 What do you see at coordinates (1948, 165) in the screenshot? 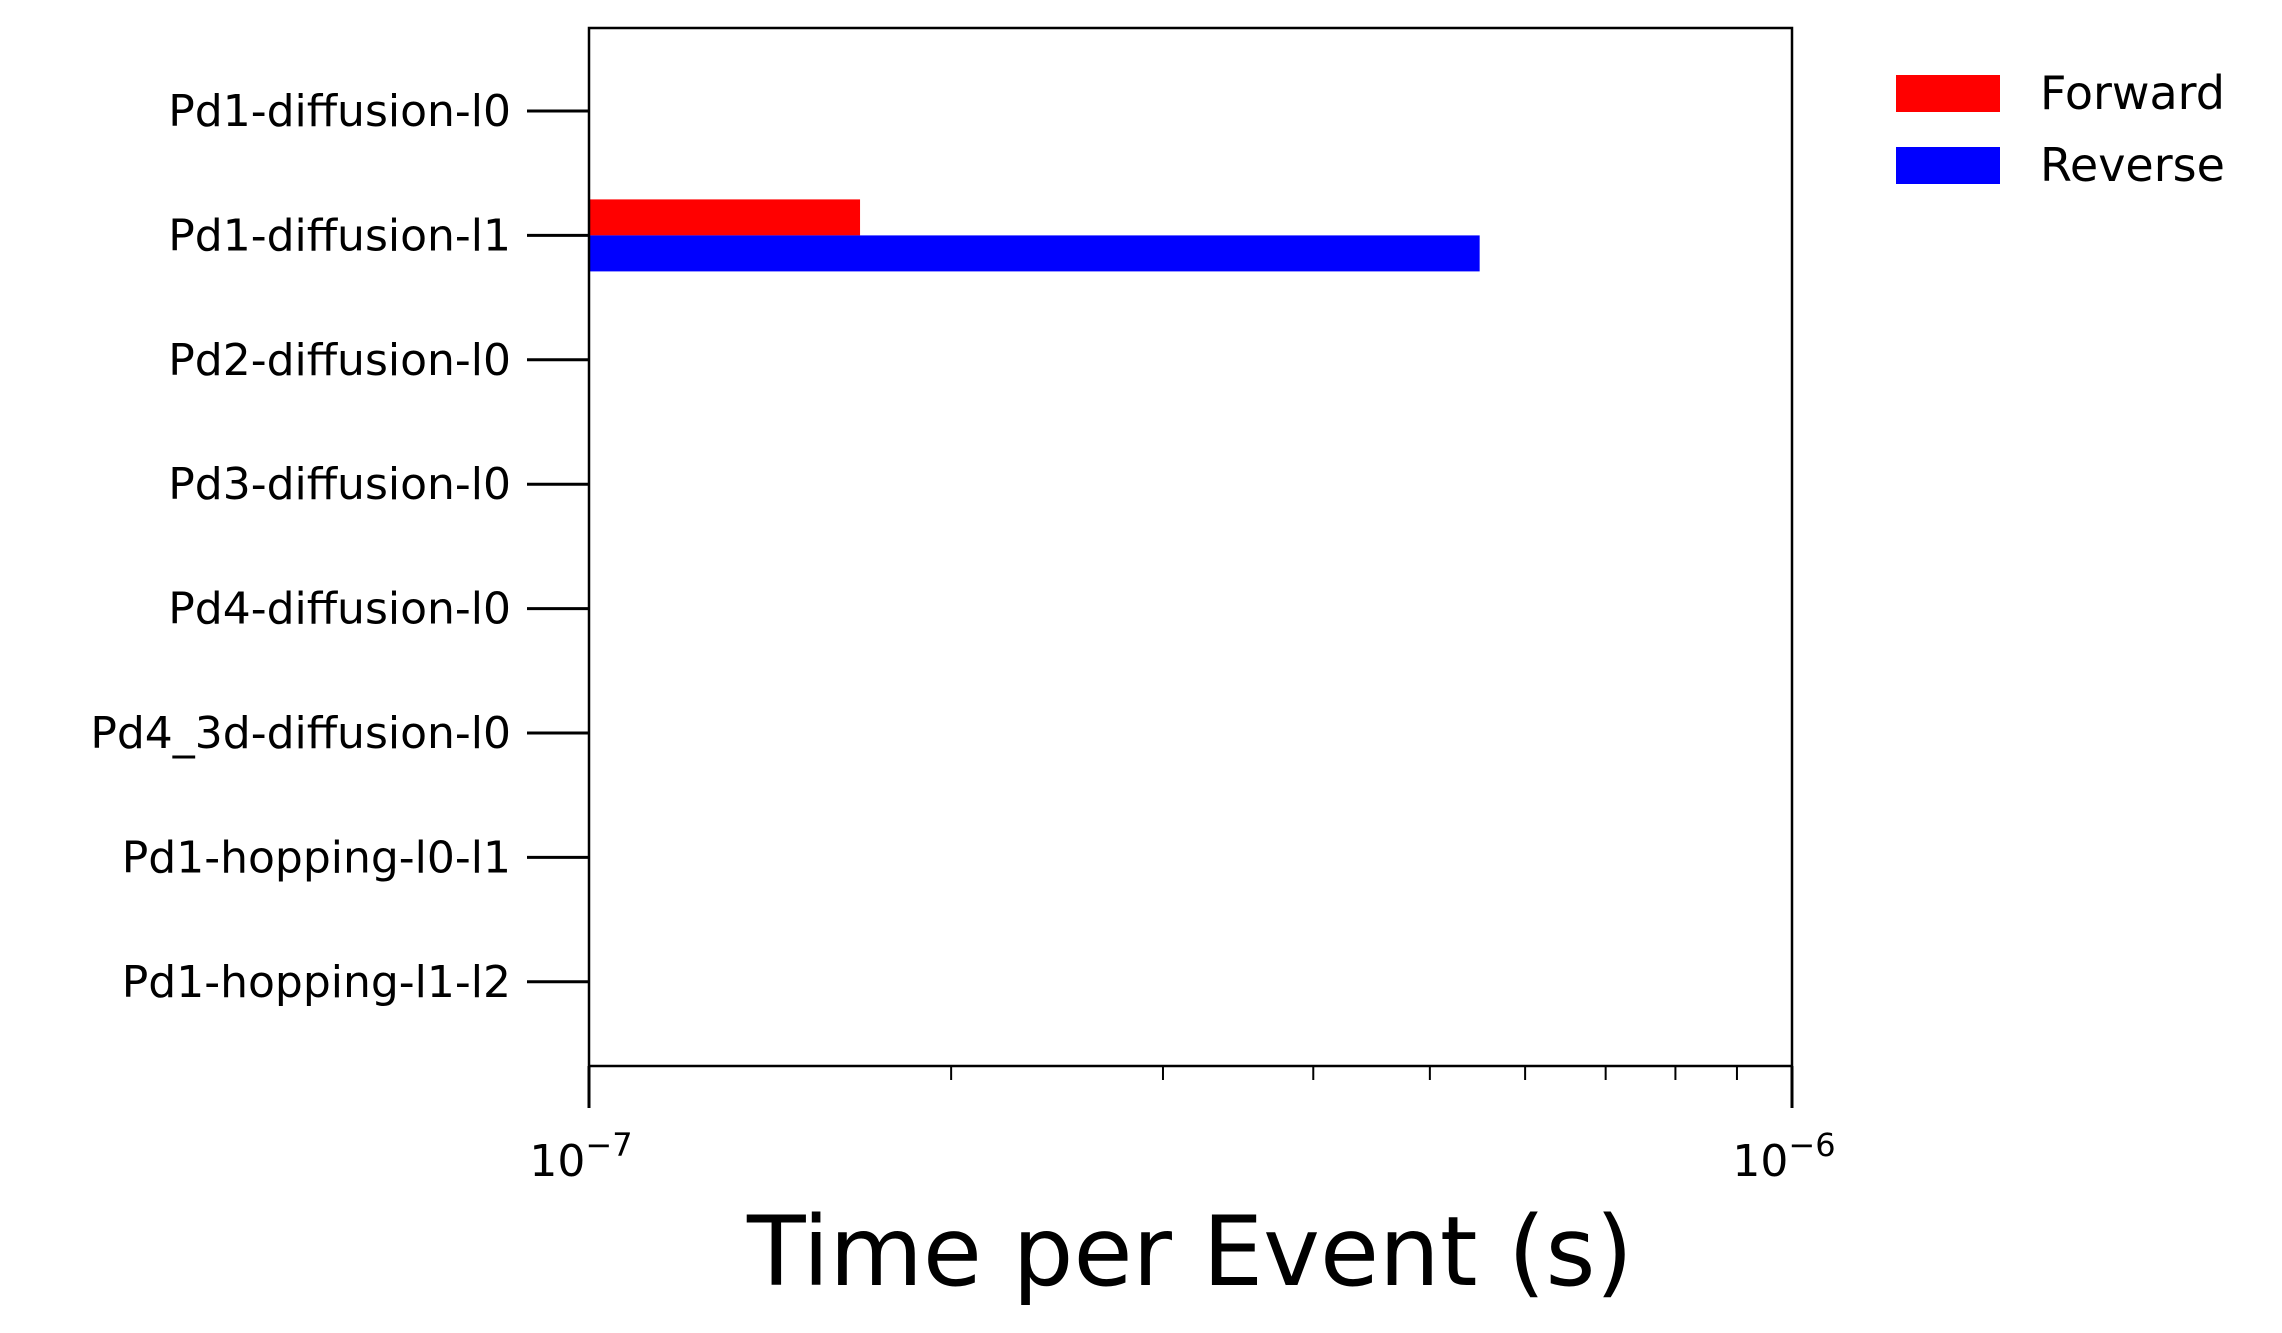
I see `legend-swatch-reverse` at bounding box center [1948, 165].